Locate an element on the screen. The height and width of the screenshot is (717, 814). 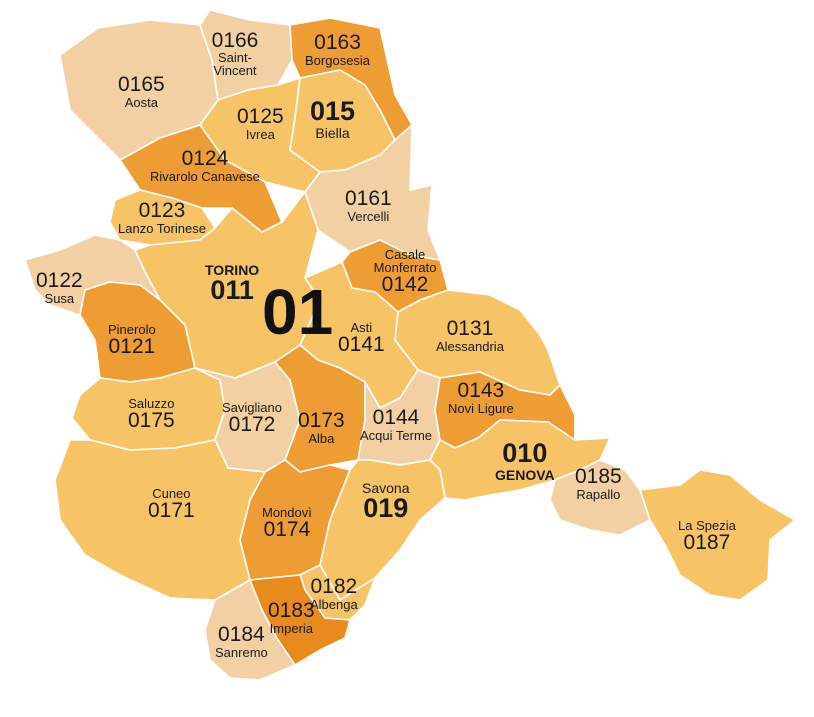
area-code: 015 is located at coordinates (333, 111).